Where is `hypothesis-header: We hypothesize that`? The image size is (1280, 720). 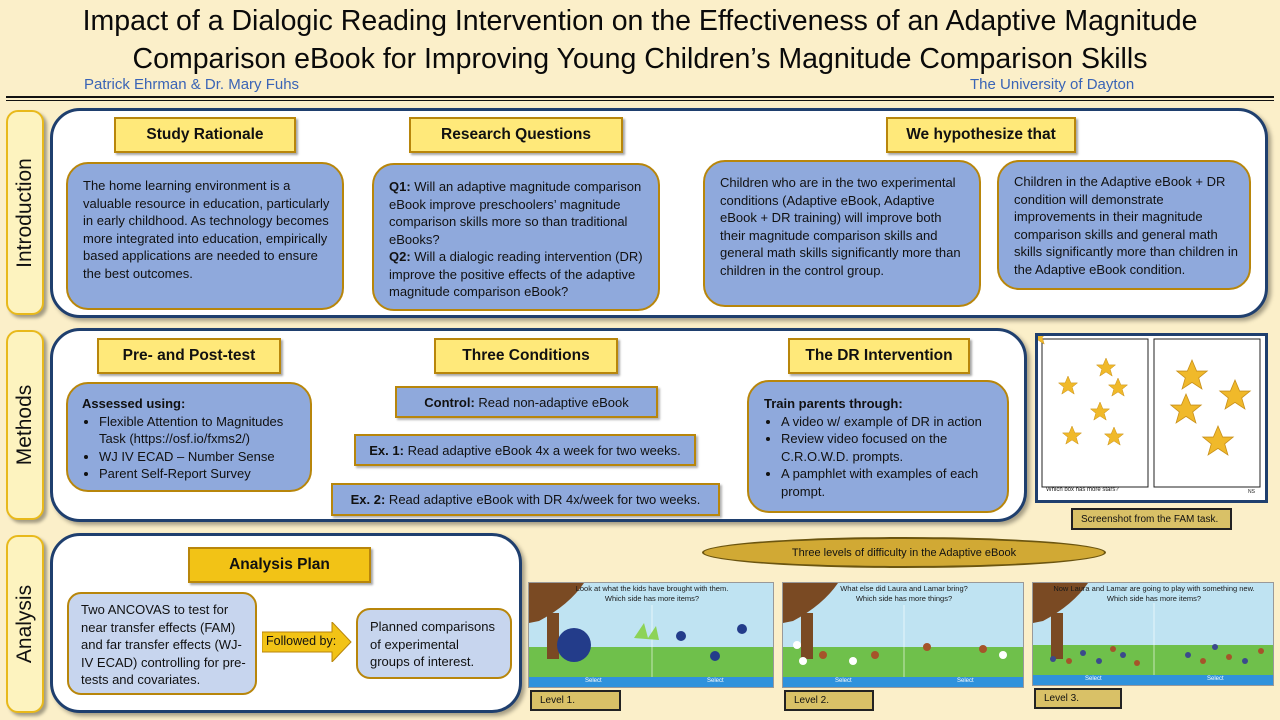
hypothesis-header: We hypothesize that is located at coordinates (981, 135).